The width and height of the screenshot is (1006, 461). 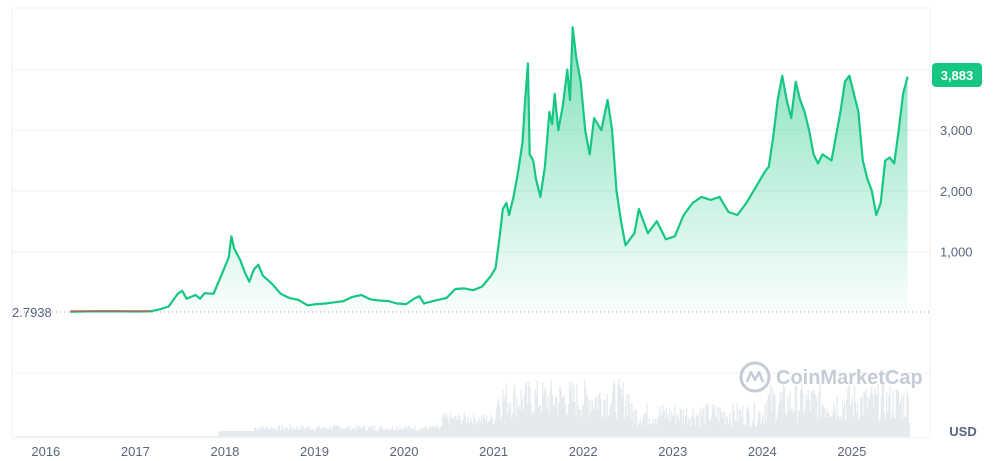 I want to click on current-price-badge: 3,883, so click(x=957, y=75).